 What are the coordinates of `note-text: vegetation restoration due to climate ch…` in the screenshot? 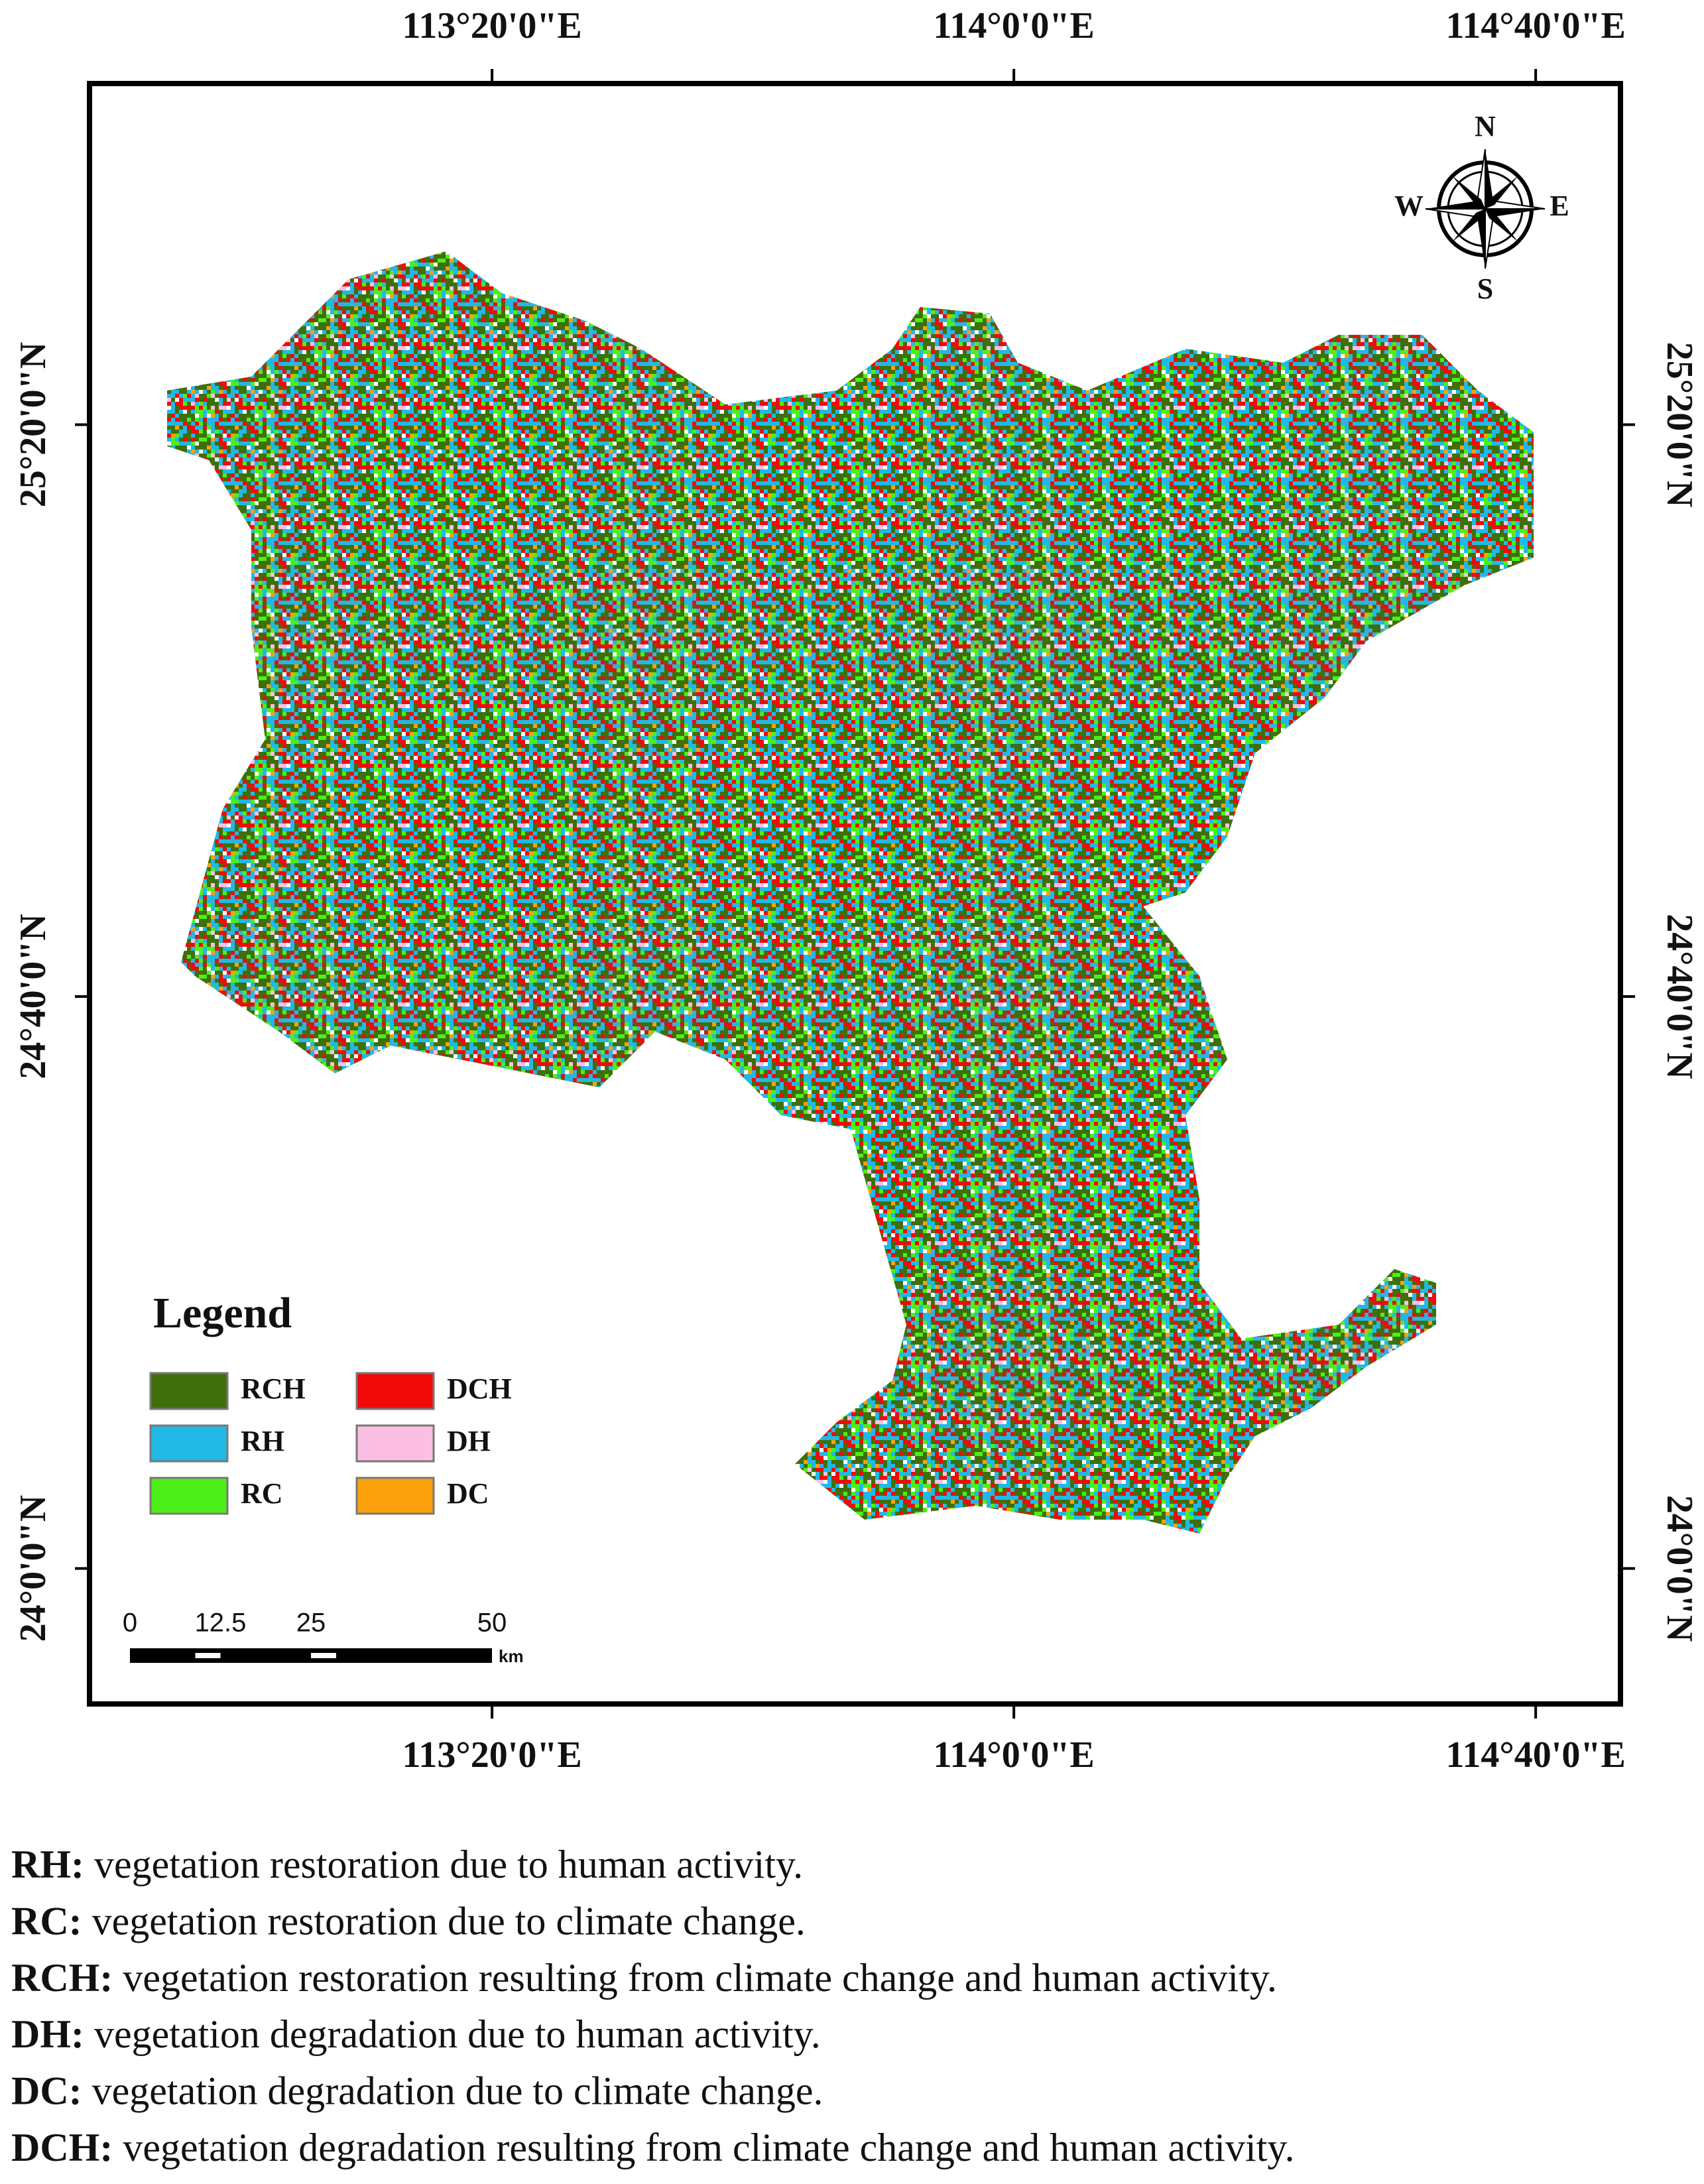 It's located at (449, 1921).